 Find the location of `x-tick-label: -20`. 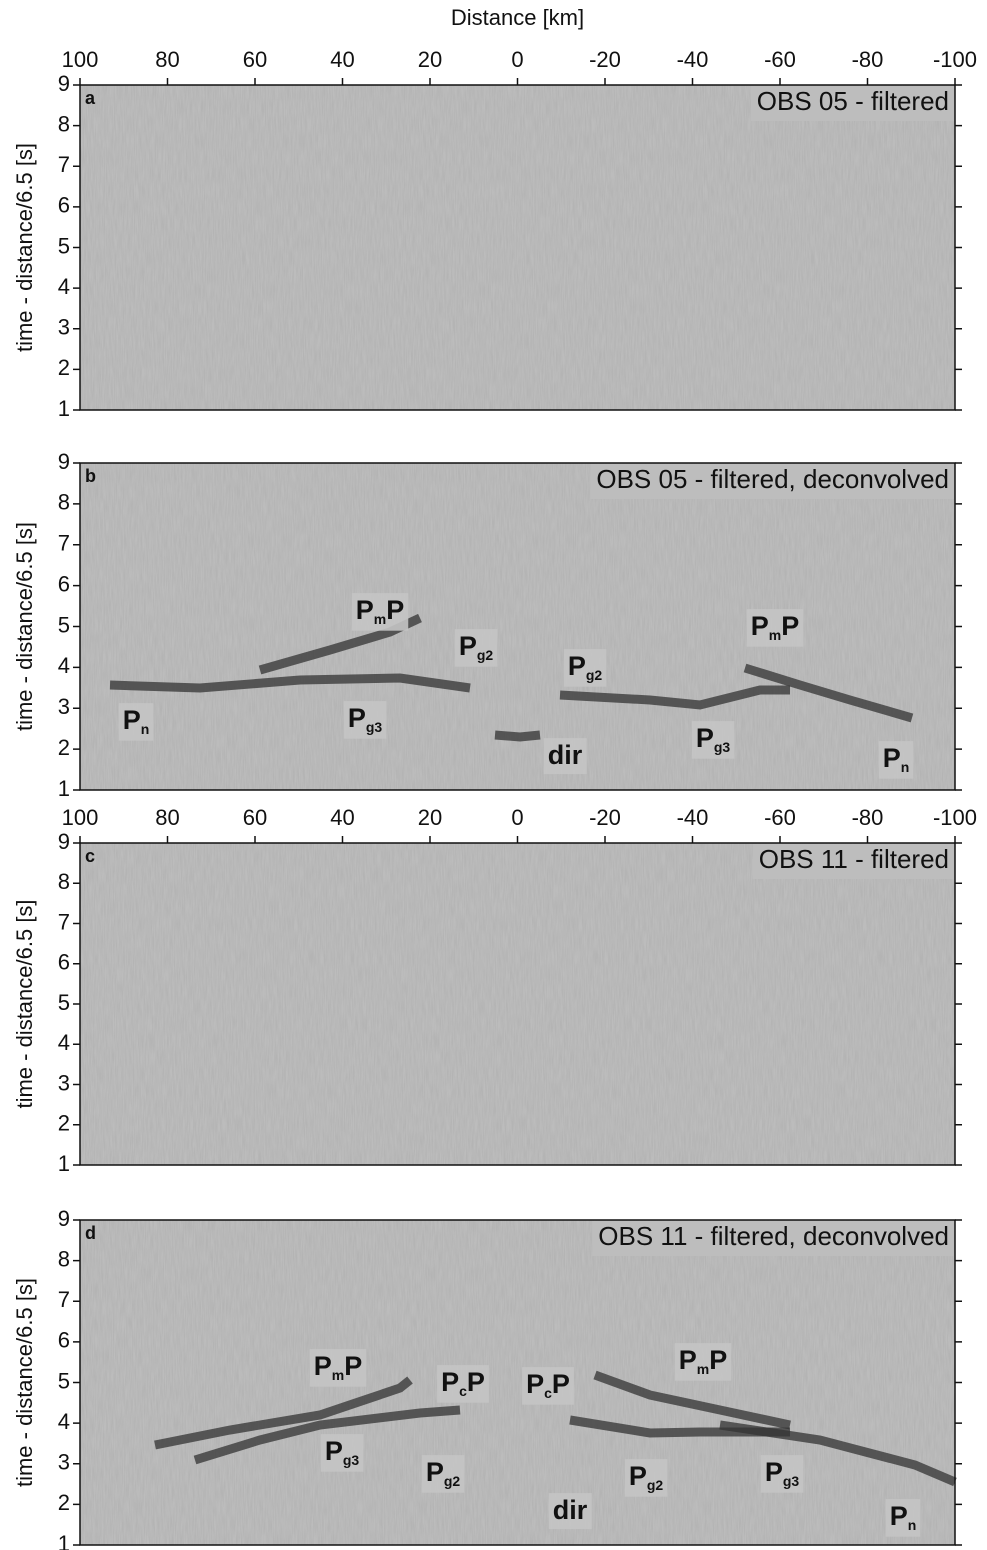

x-tick-label: -20 is located at coordinates (605, 817).